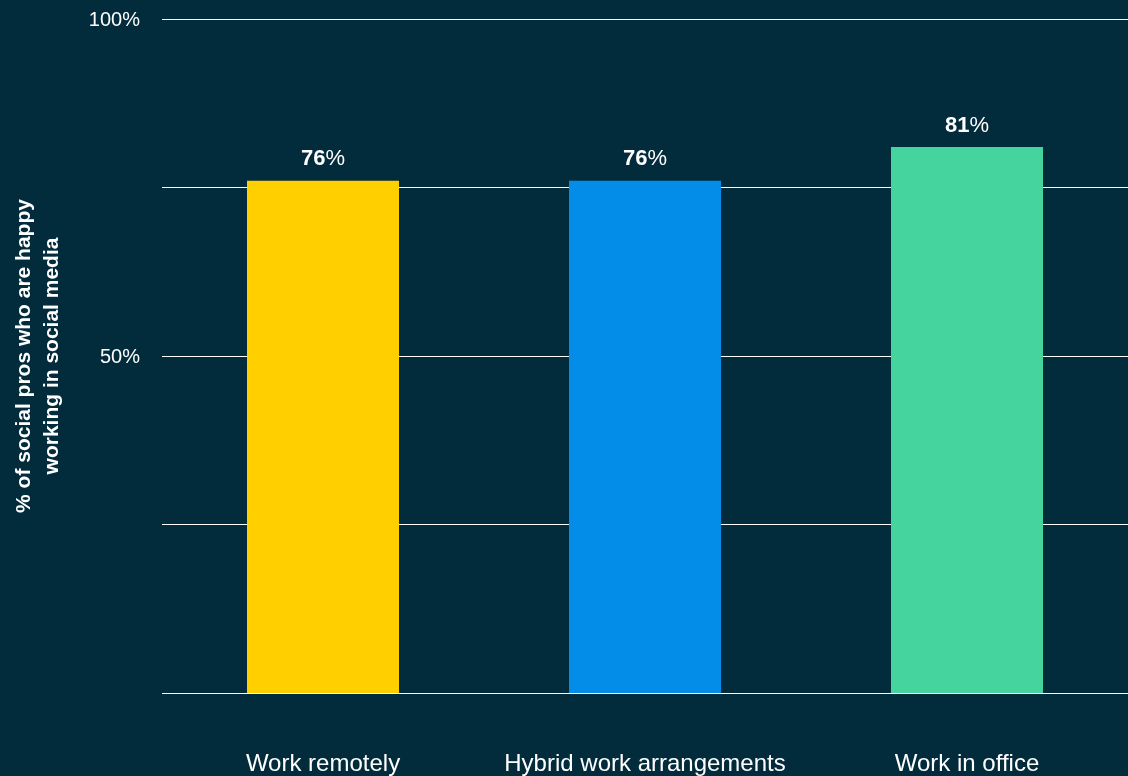  I want to click on y-axis-title: % of social pros who are happy working in social media, so click(36, 355).